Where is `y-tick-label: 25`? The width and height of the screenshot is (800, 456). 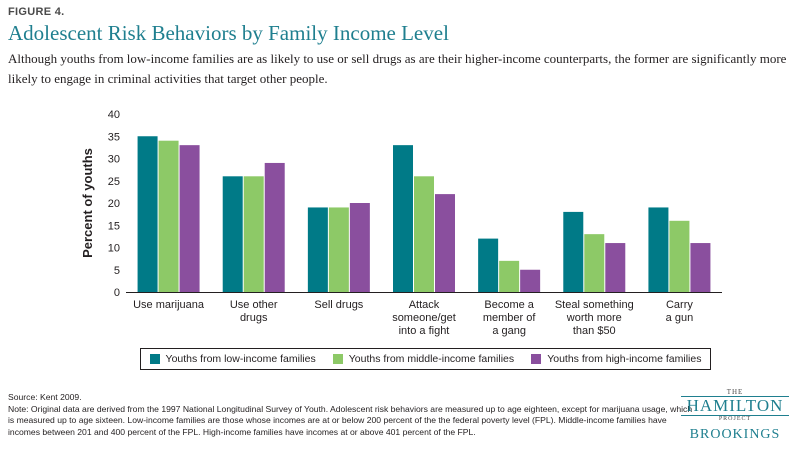
y-tick-label: 25 is located at coordinates (114, 182).